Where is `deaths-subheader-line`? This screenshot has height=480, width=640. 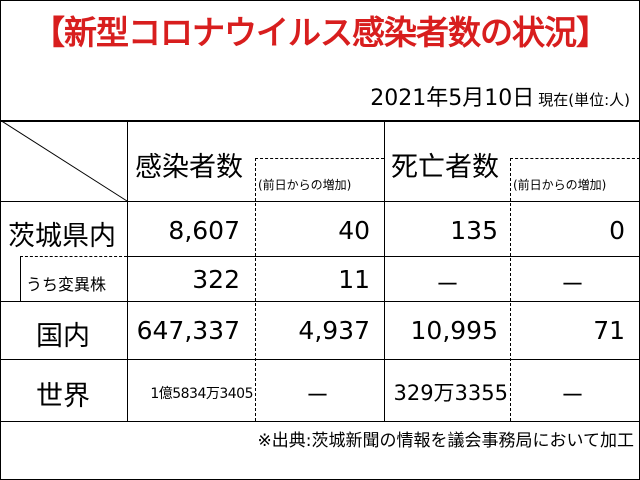
deaths-subheader-line is located at coordinates (575, 158).